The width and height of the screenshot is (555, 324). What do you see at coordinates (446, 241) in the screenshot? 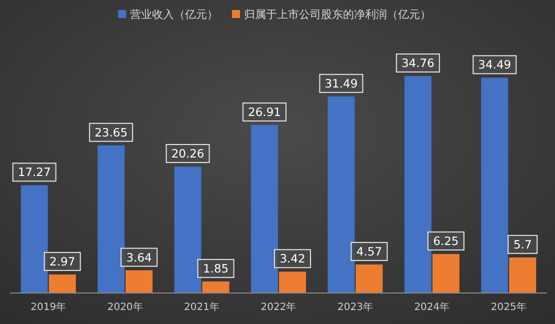
I see `data-label: 6.25` at bounding box center [446, 241].